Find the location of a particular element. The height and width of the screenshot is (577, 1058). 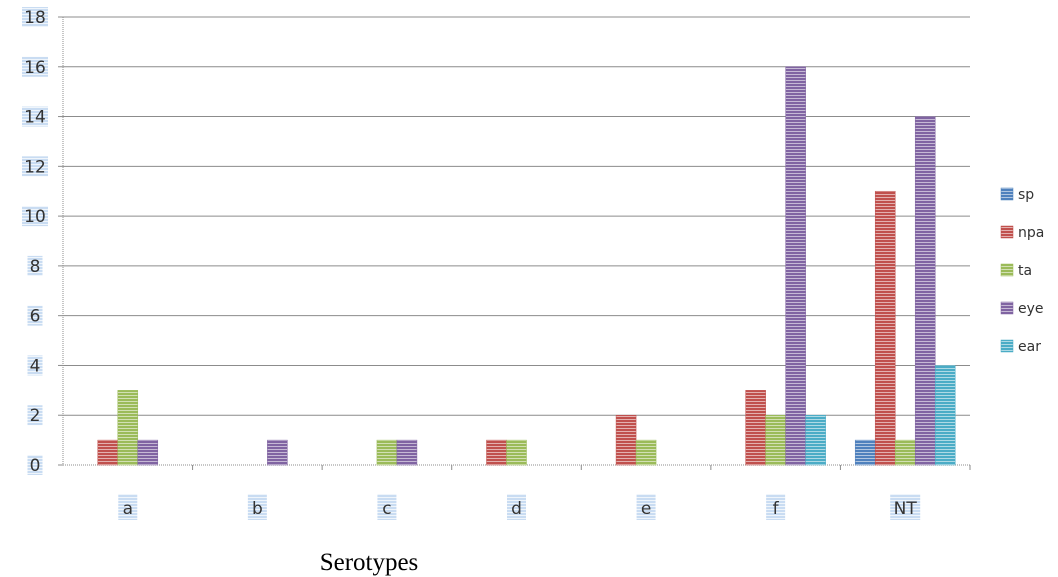

bar-npa-e is located at coordinates (626, 440).